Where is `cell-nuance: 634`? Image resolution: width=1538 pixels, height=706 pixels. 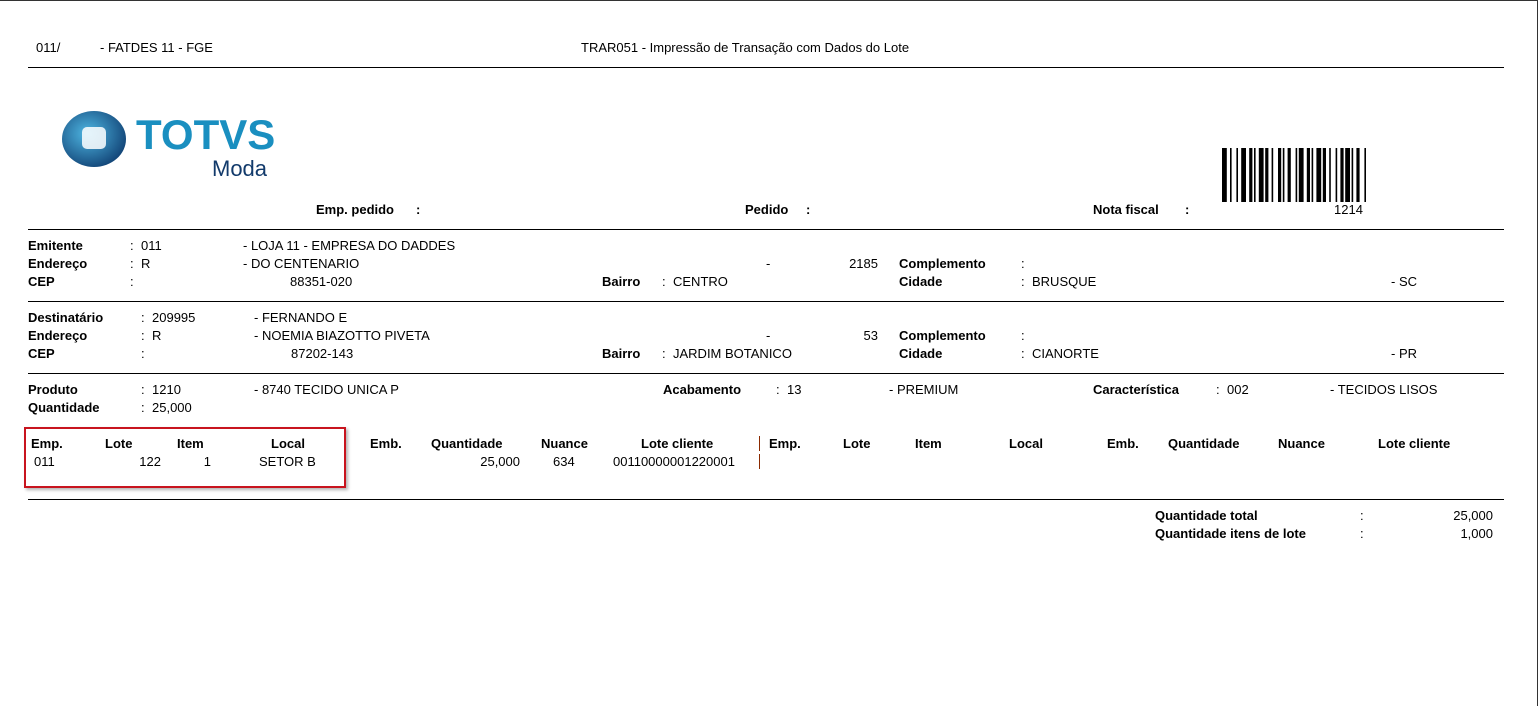
cell-nuance: 634 is located at coordinates (564, 461).